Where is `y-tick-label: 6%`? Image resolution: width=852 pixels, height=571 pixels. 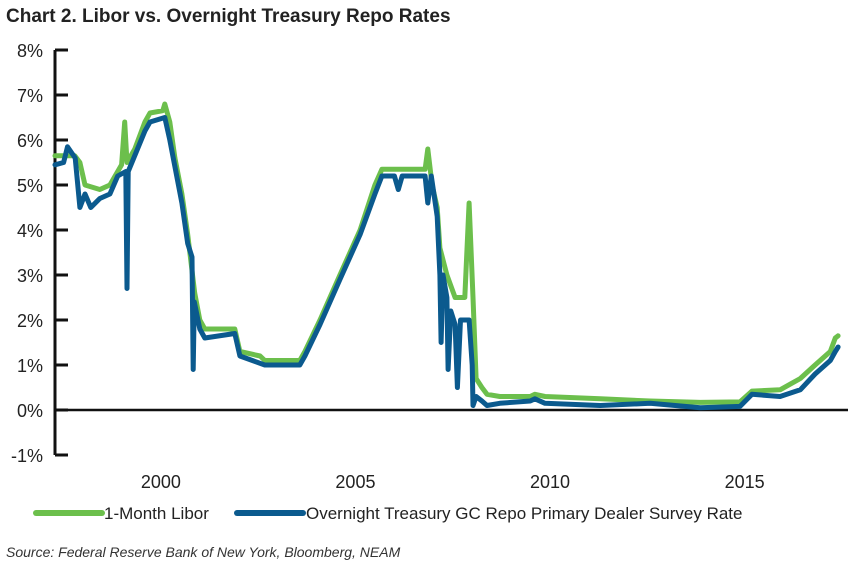 y-tick-label: 6% is located at coordinates (30, 141).